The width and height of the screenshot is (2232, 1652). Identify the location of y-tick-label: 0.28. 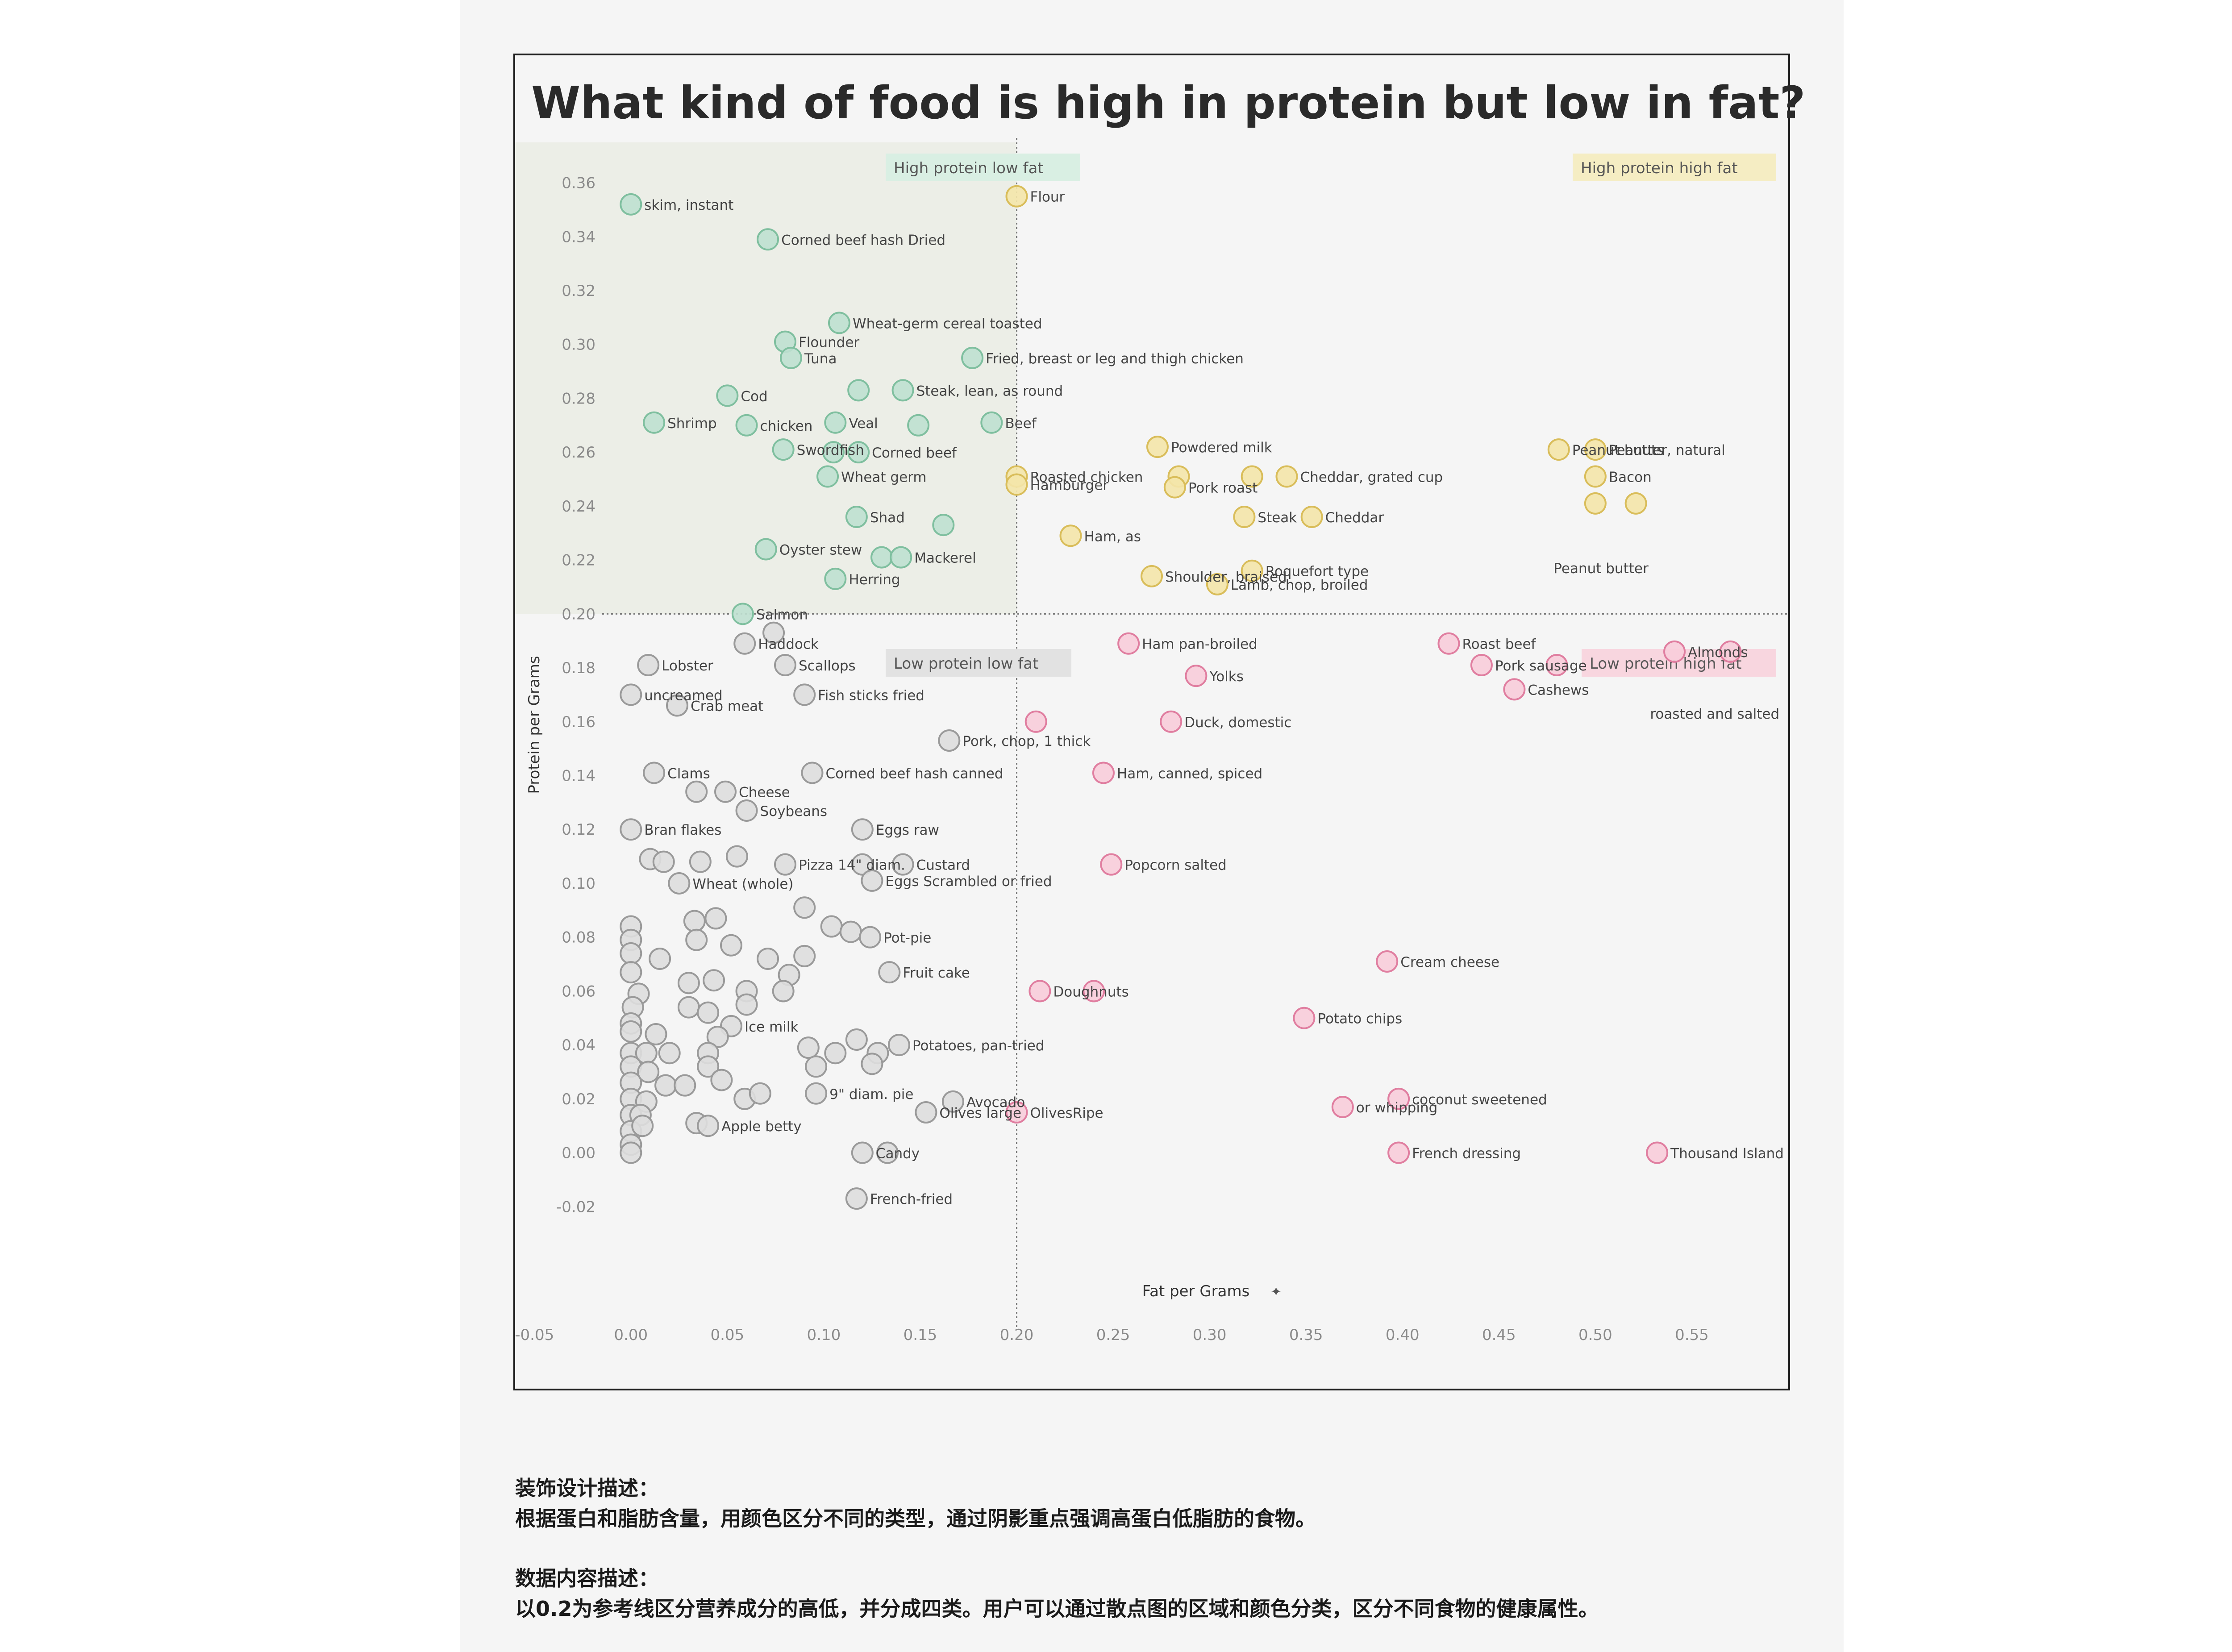
(578, 399).